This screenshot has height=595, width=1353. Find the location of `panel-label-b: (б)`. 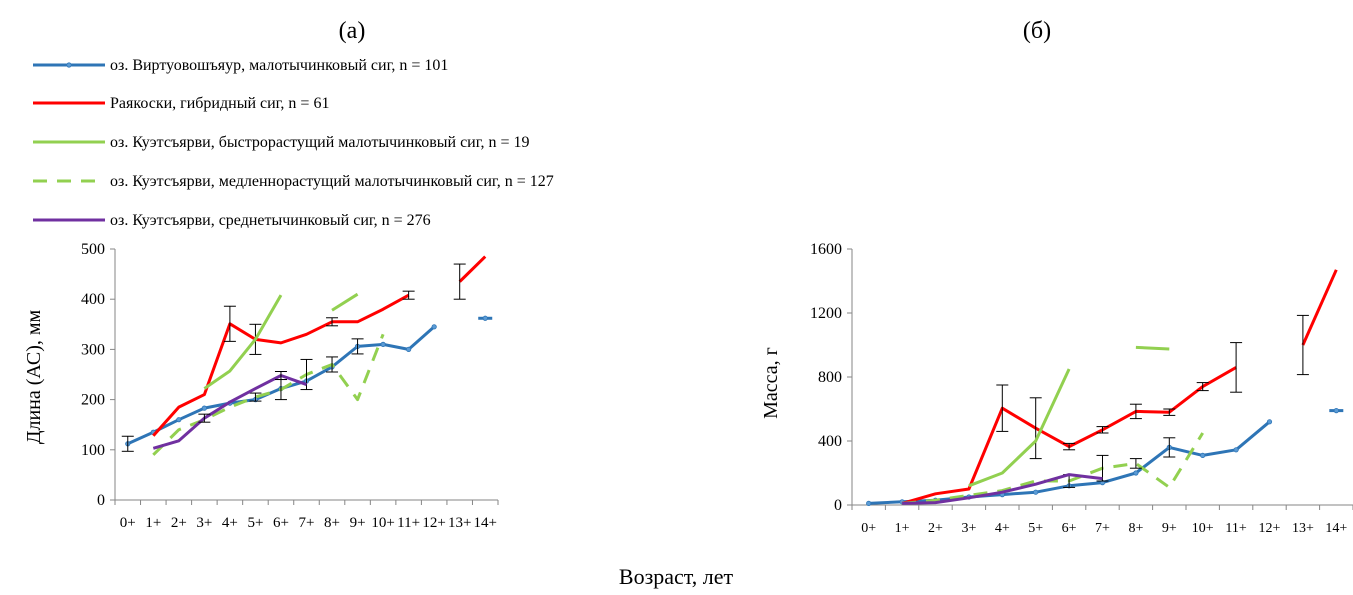

panel-label-b: (б) is located at coordinates (1037, 31).